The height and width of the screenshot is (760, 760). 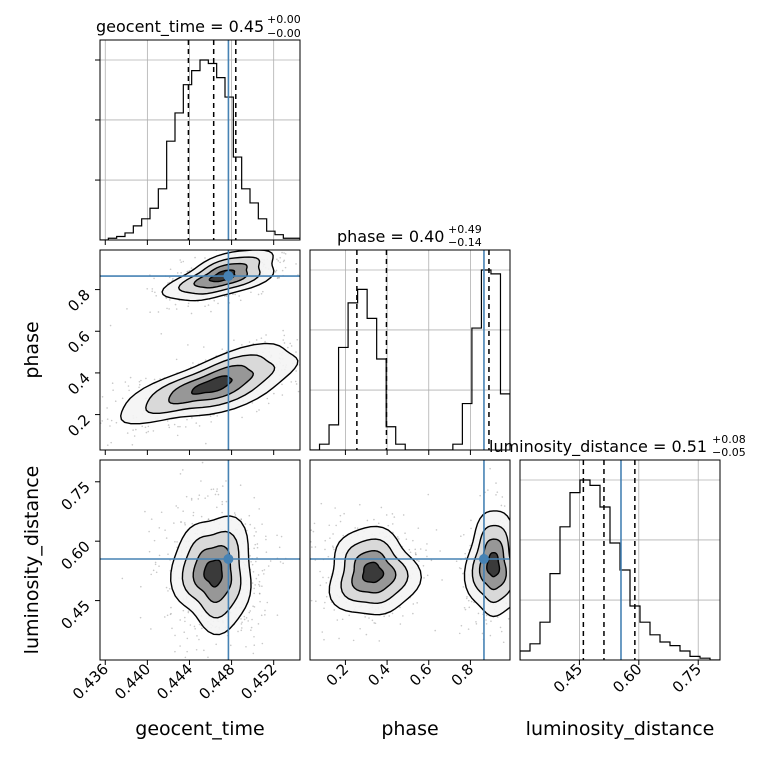 I want to click on density-geocent_time-vs-phase, so click(x=198, y=338).